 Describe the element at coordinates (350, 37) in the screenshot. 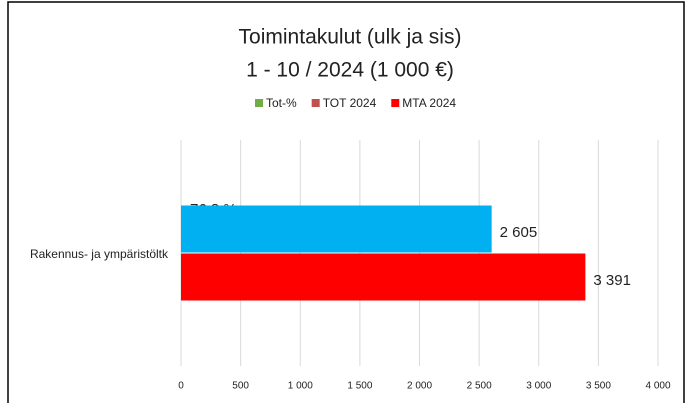

I see `chart-title: Toimintakulut (ulk ja sis)` at that location.